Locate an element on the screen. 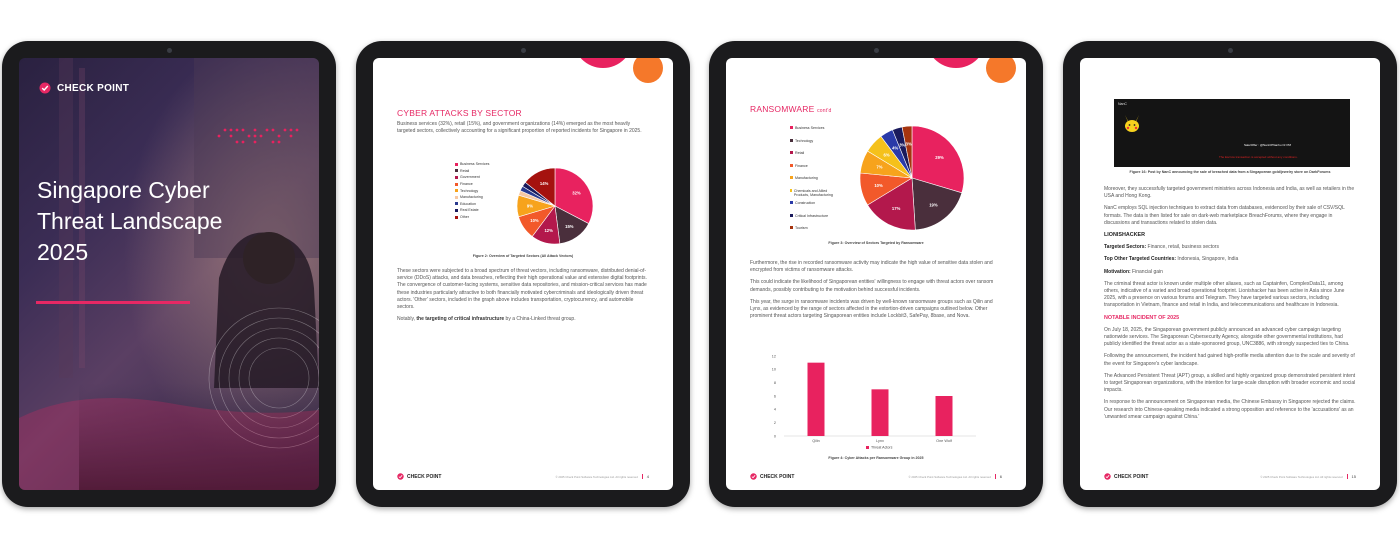 Image resolution: width=1400 pixels, height=548 pixels. decorative-circle is located at coordinates (1001, 70).